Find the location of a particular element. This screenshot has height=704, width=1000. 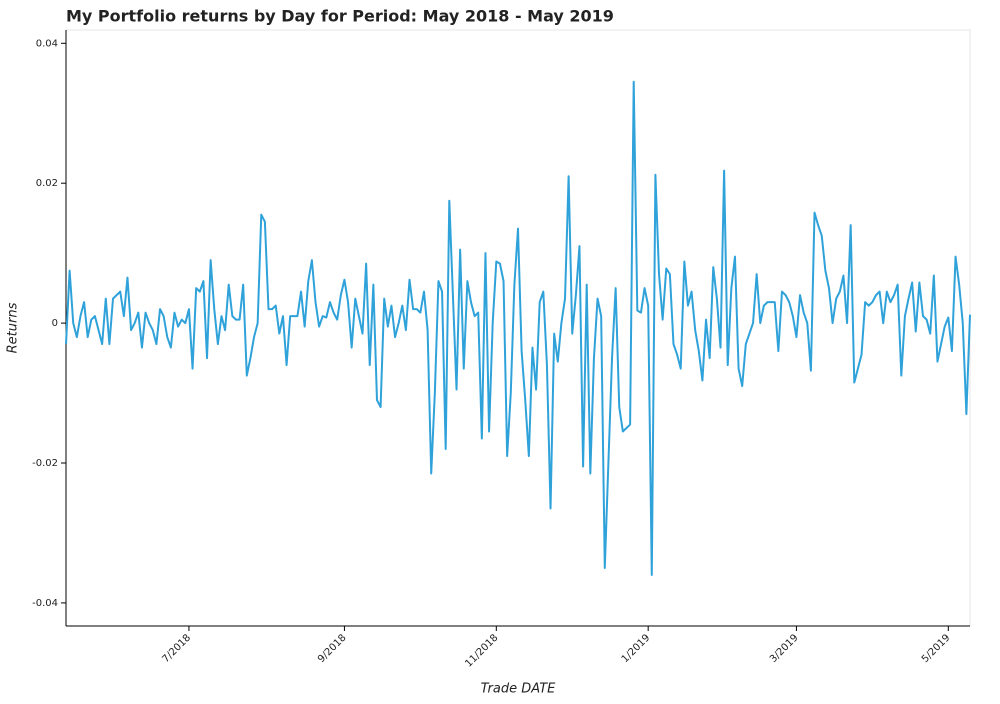

x-tick-label: 5/2019 is located at coordinates (936, 648).